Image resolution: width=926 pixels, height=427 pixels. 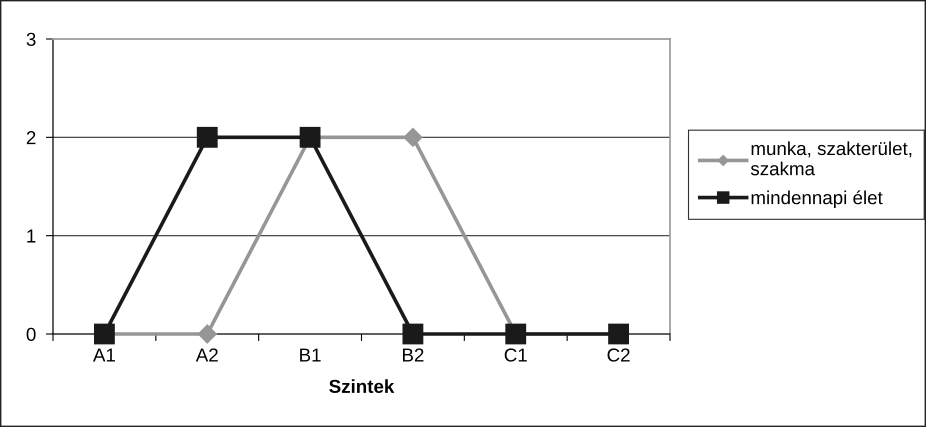 What do you see at coordinates (817, 199) in the screenshot?
I see `legend-label: mindennapi élet` at bounding box center [817, 199].